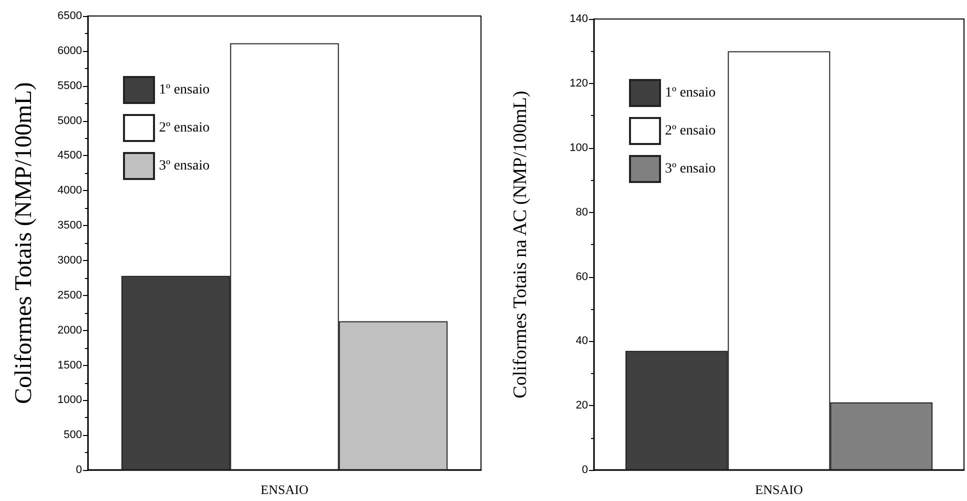 This screenshot has width=967, height=501. Describe the element at coordinates (73, 435) in the screenshot. I see `y-tick-label: 500` at that location.